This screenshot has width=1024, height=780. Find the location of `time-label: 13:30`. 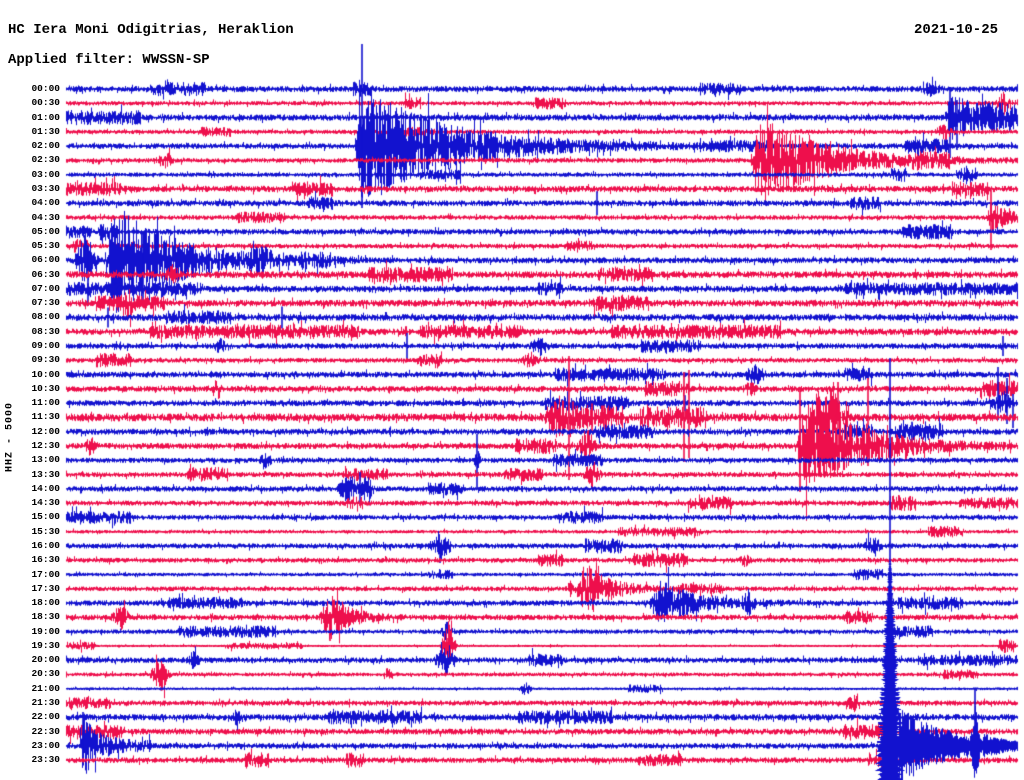

time-label: 13:30 is located at coordinates (45, 474).